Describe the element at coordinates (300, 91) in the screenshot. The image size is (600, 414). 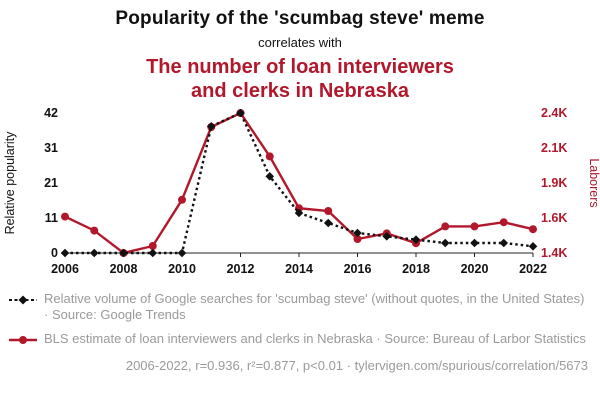
I see `subtitle-line-2: and clerks in Nebraska` at that location.